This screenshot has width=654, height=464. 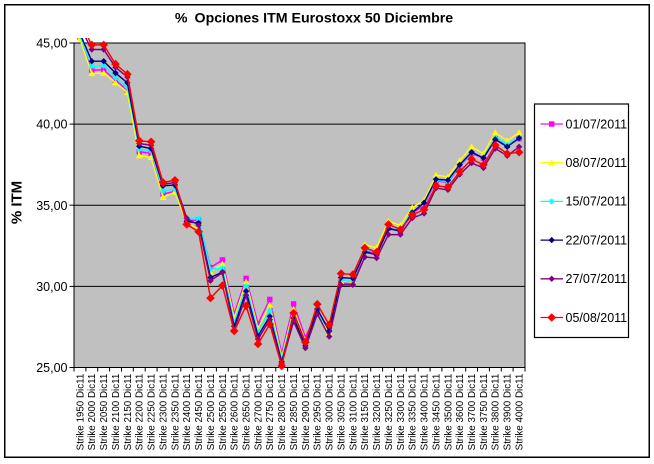 What do you see at coordinates (318, 412) in the screenshot?
I see `svg-text: Strike 2950 Dic11` at bounding box center [318, 412].